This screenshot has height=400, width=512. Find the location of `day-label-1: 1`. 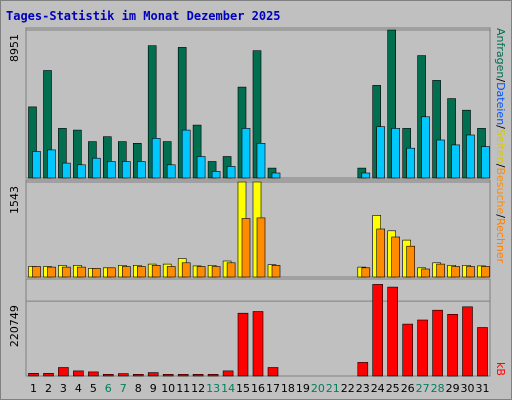

day-label-1: 1 is located at coordinates (33, 388).